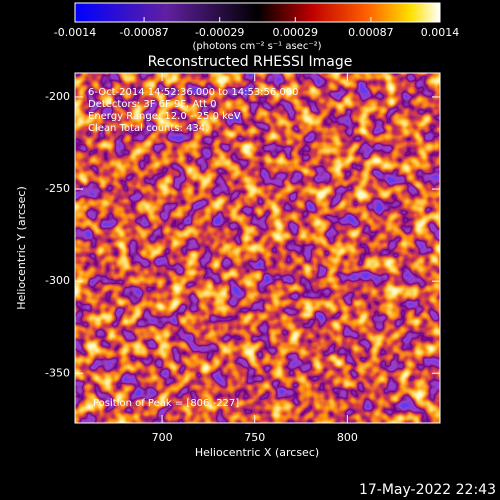 The width and height of the screenshot is (500, 500). Describe the element at coordinates (371, 32) in the screenshot. I see `colorbar-tick-label: 0.00087` at that location.